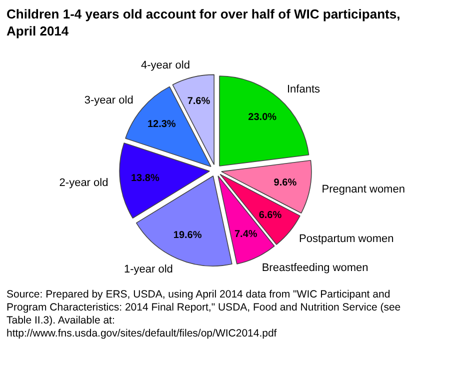 Image resolution: width=450 pixels, height=370 pixels. What do you see at coordinates (315, 268) in the screenshot?
I see `slice-label: Breastfeeding women` at bounding box center [315, 268].